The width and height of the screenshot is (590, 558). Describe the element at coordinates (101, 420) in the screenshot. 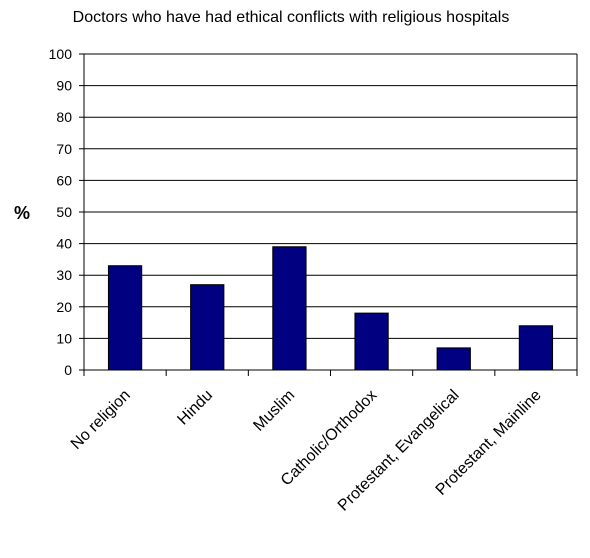

I see `category-label: No religion` at that location.